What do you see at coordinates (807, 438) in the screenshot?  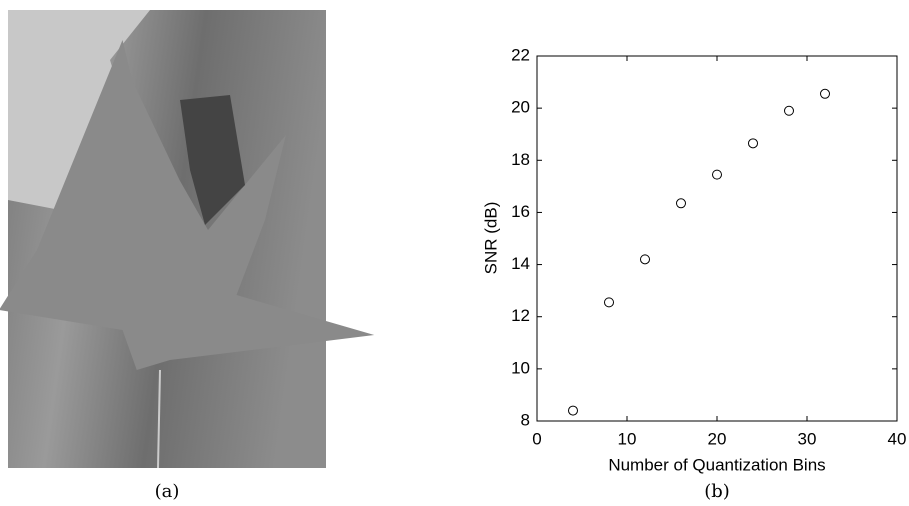 I see `x-tick-label: 30` at bounding box center [807, 438].